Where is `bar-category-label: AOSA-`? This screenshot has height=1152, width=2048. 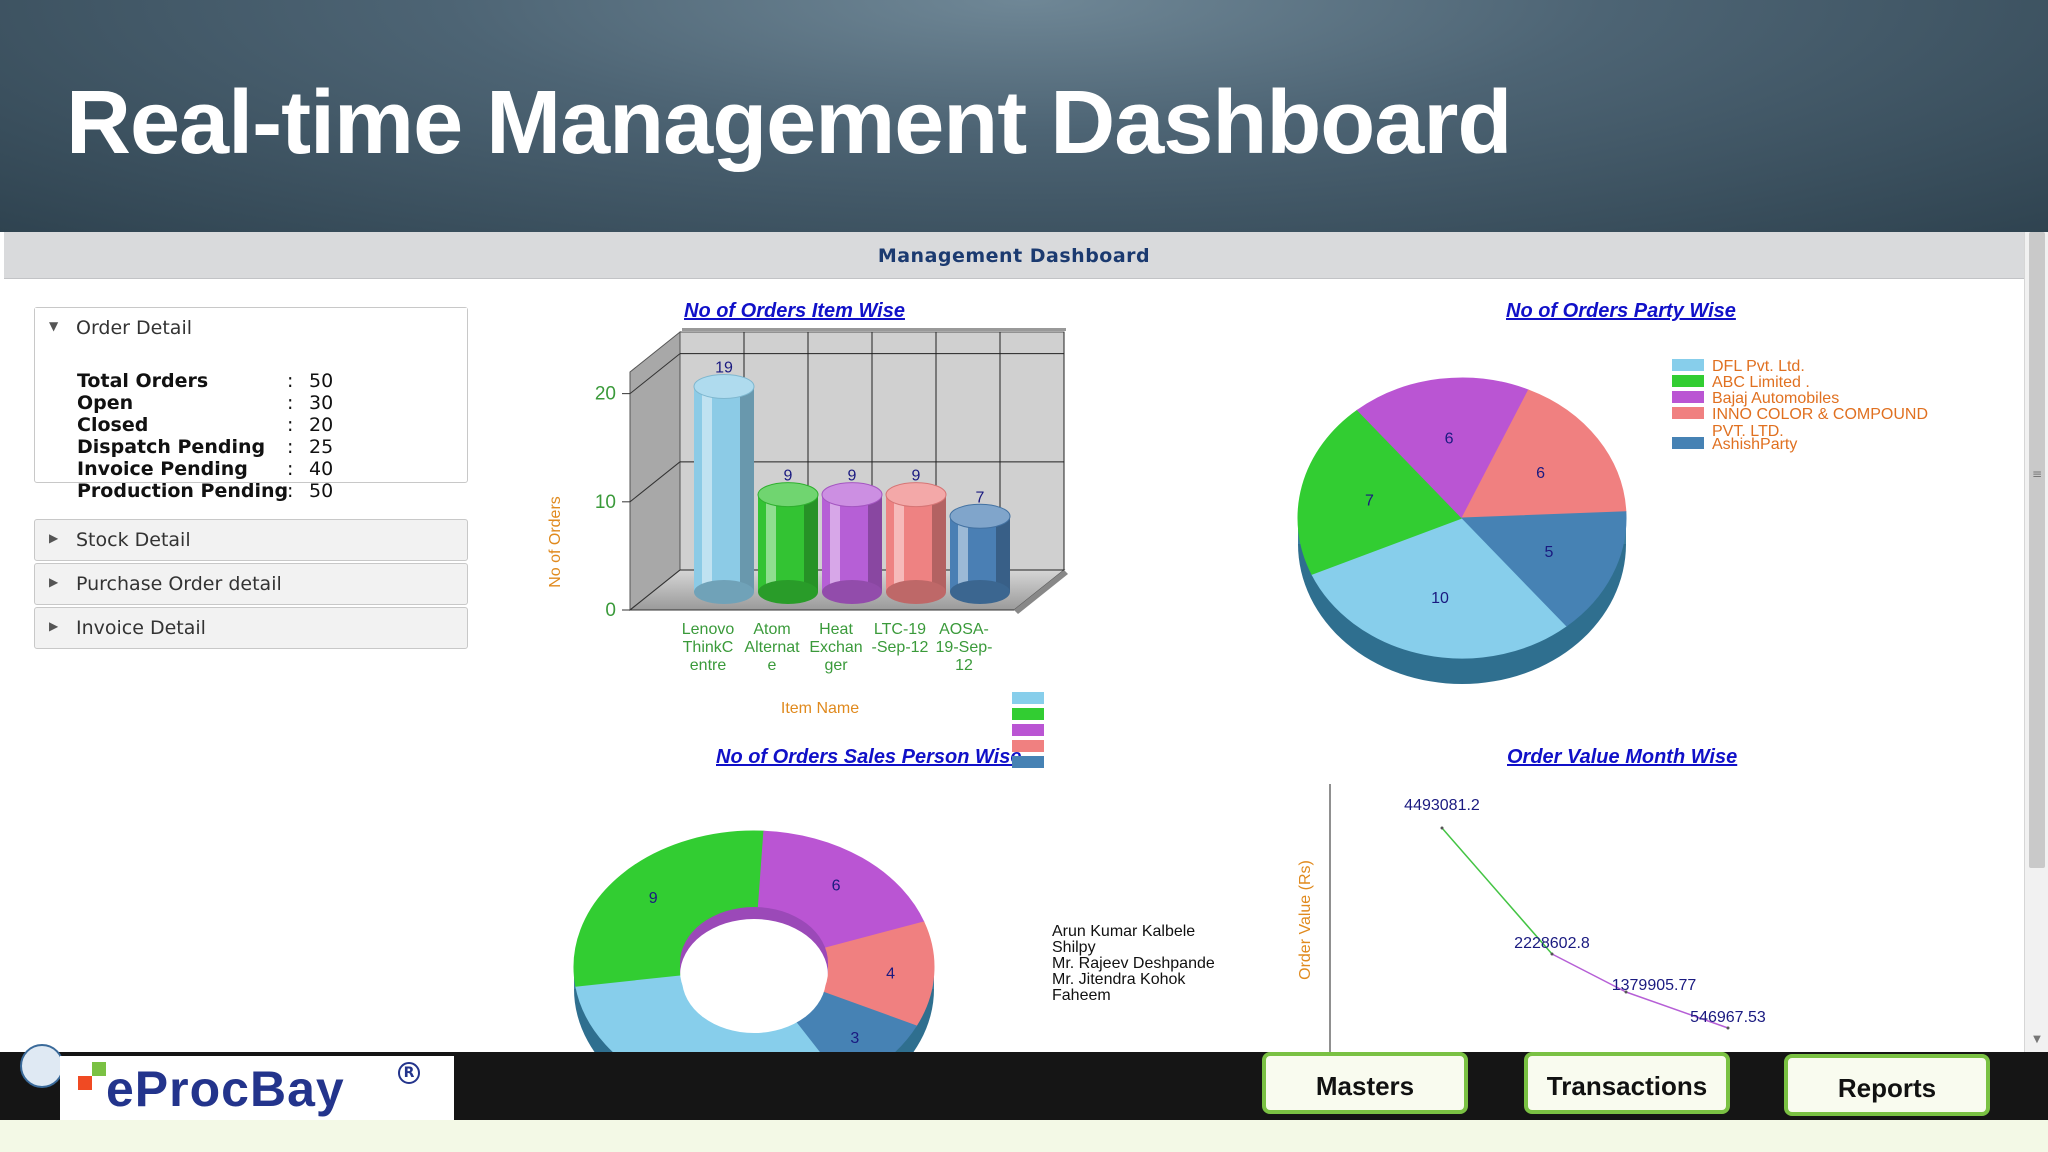 bar-category-label: AOSA- is located at coordinates (964, 629).